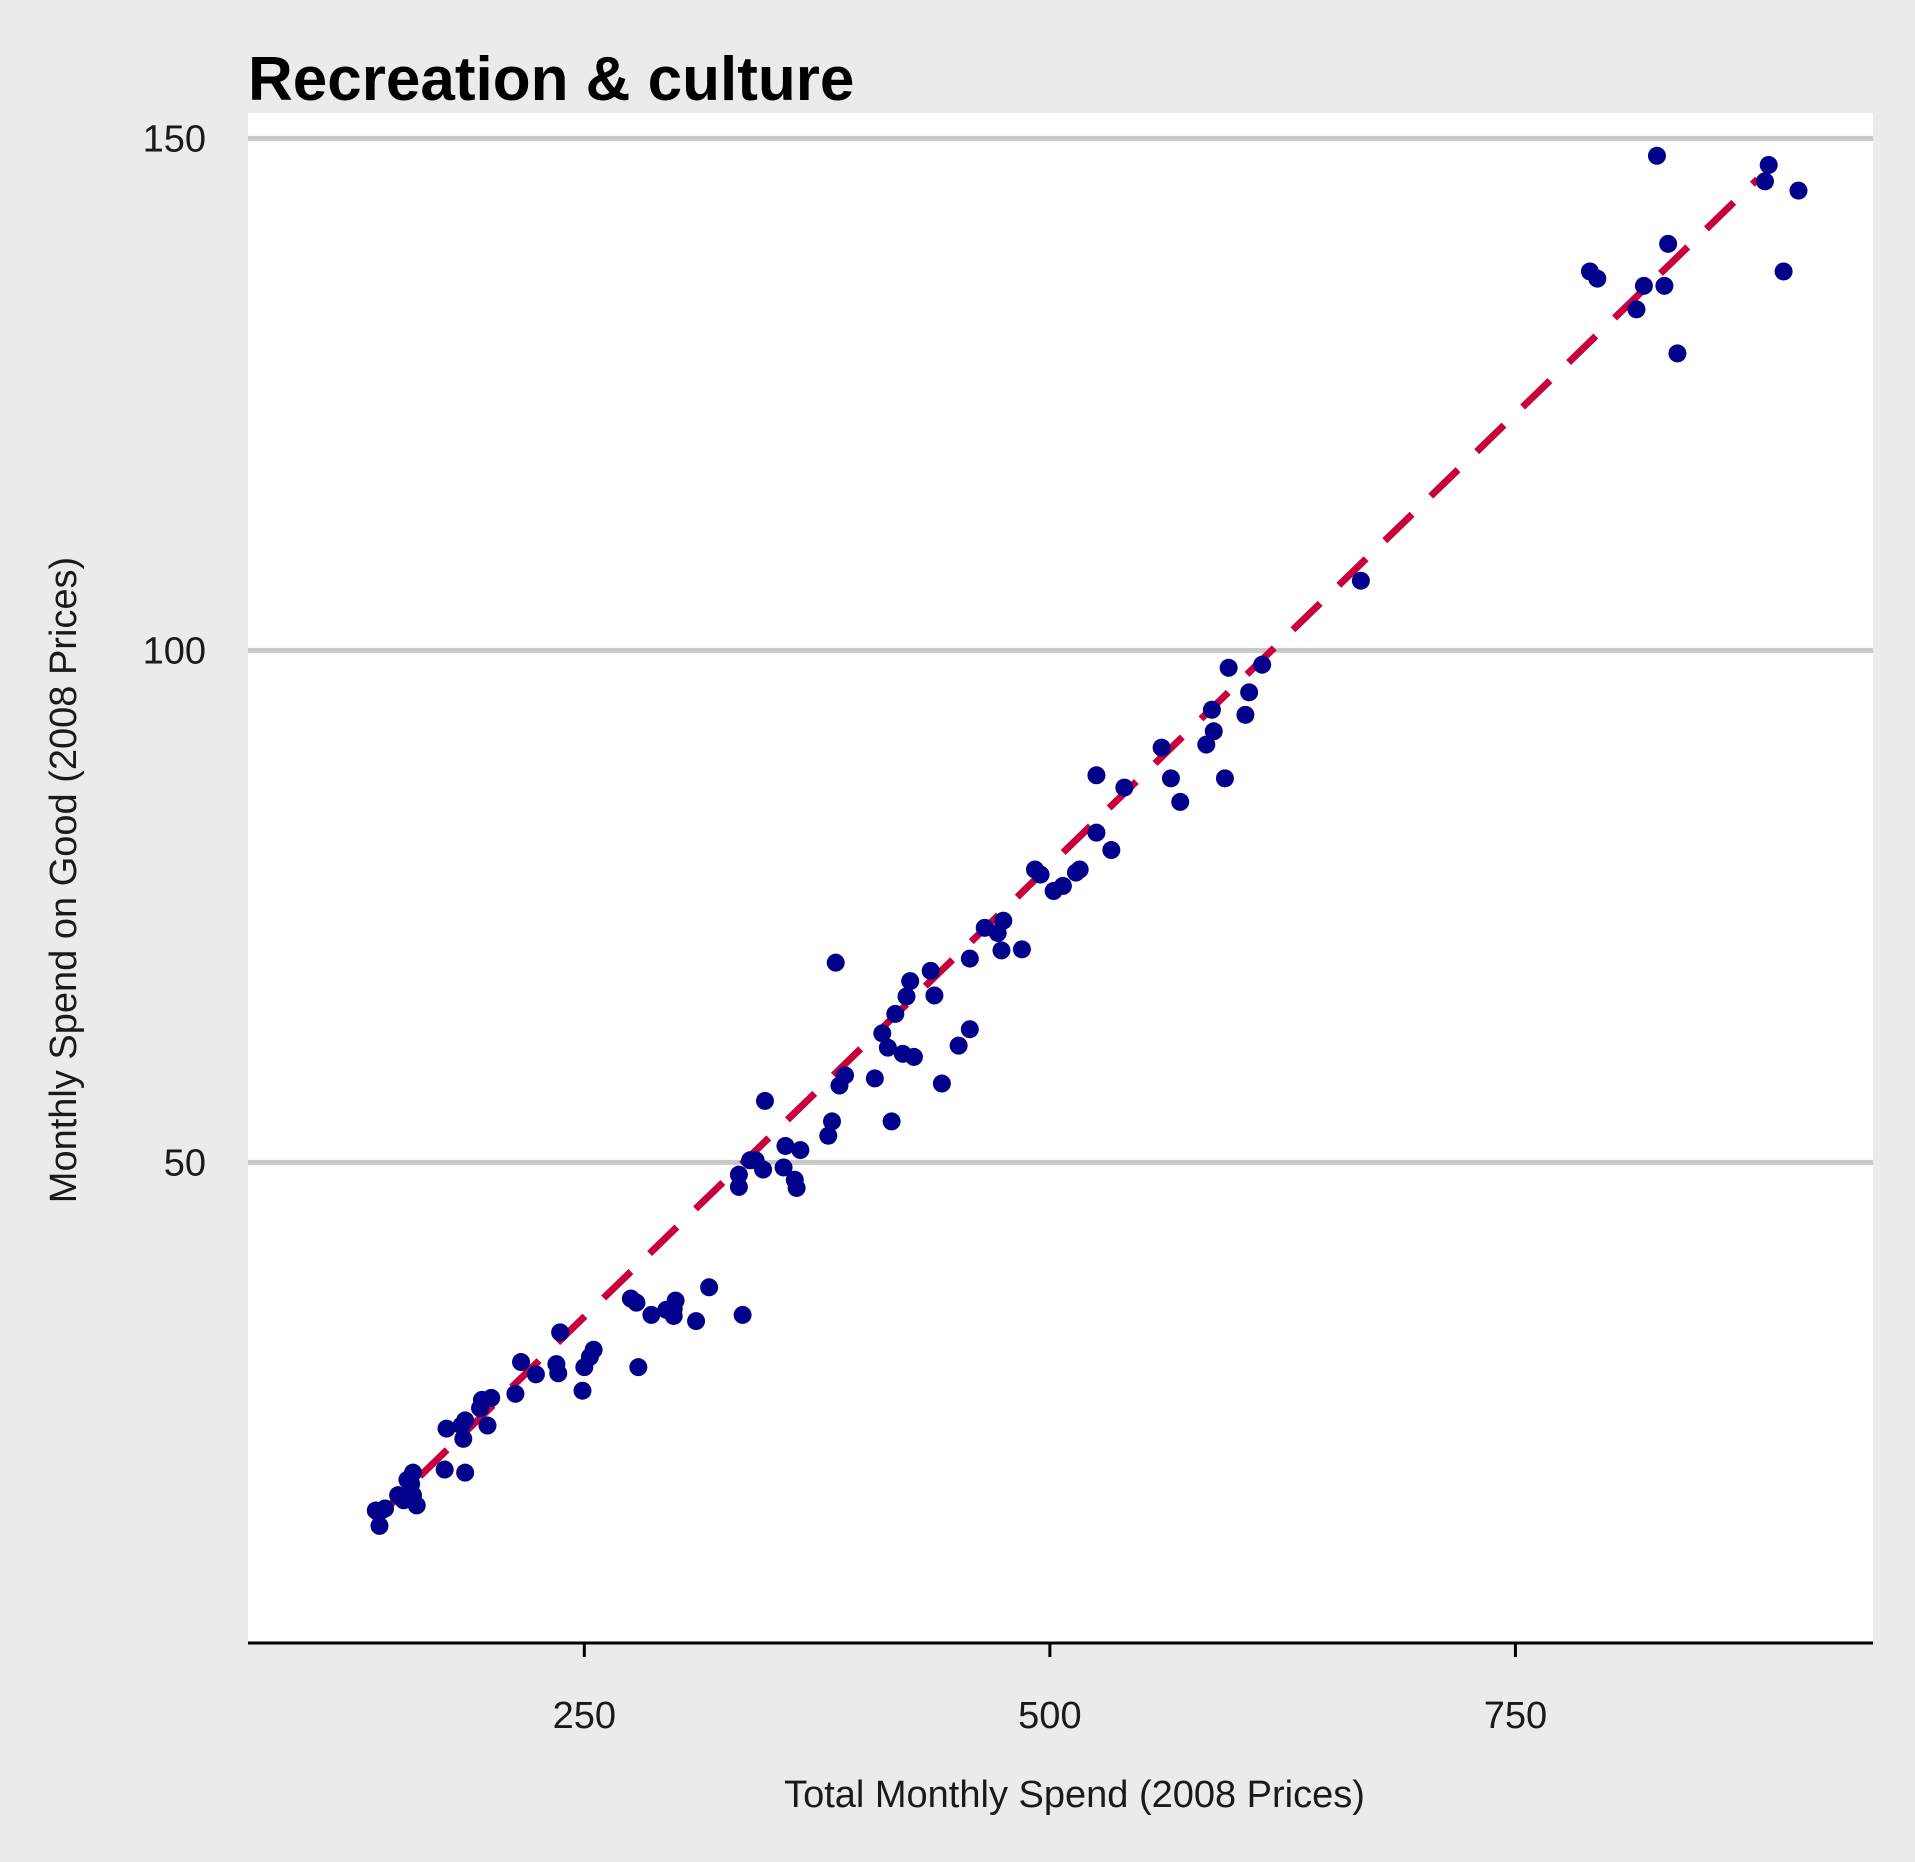  Describe the element at coordinates (64, 880) in the screenshot. I see `y-axis-title: Monthly Spend on Good (2008 Prices)` at that location.